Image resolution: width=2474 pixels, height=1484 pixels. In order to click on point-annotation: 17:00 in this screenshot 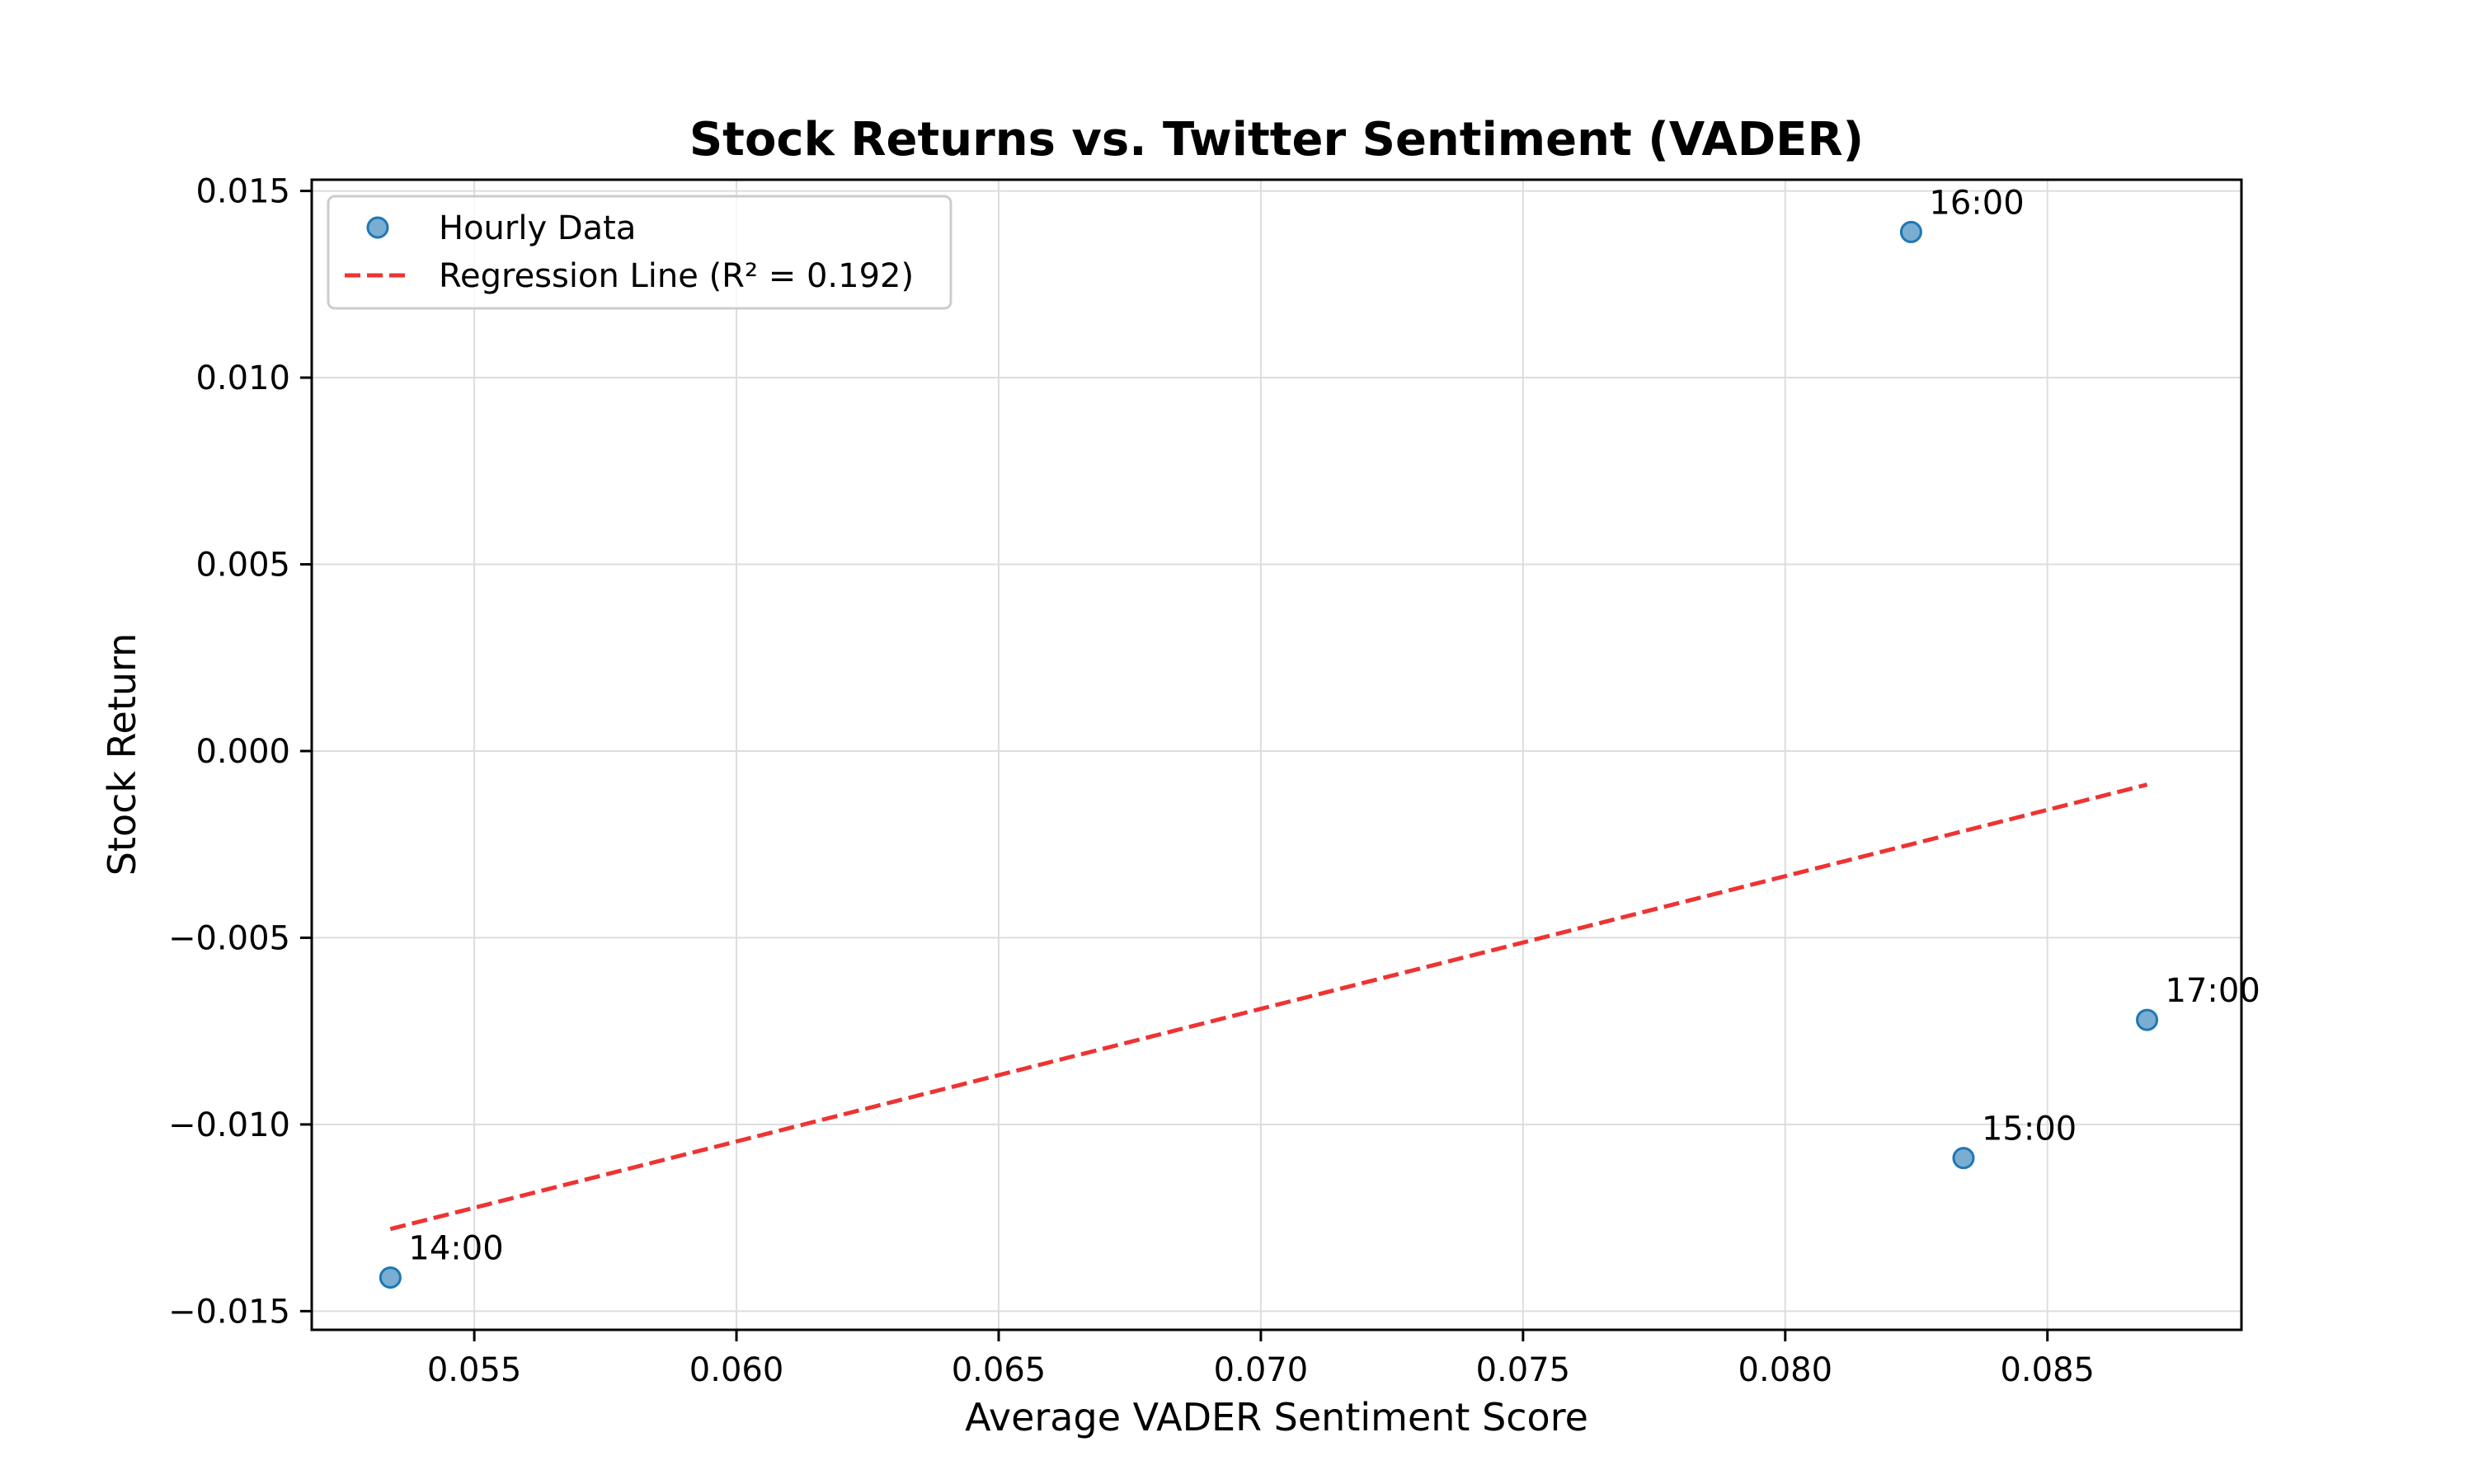, I will do `click(2213, 991)`.